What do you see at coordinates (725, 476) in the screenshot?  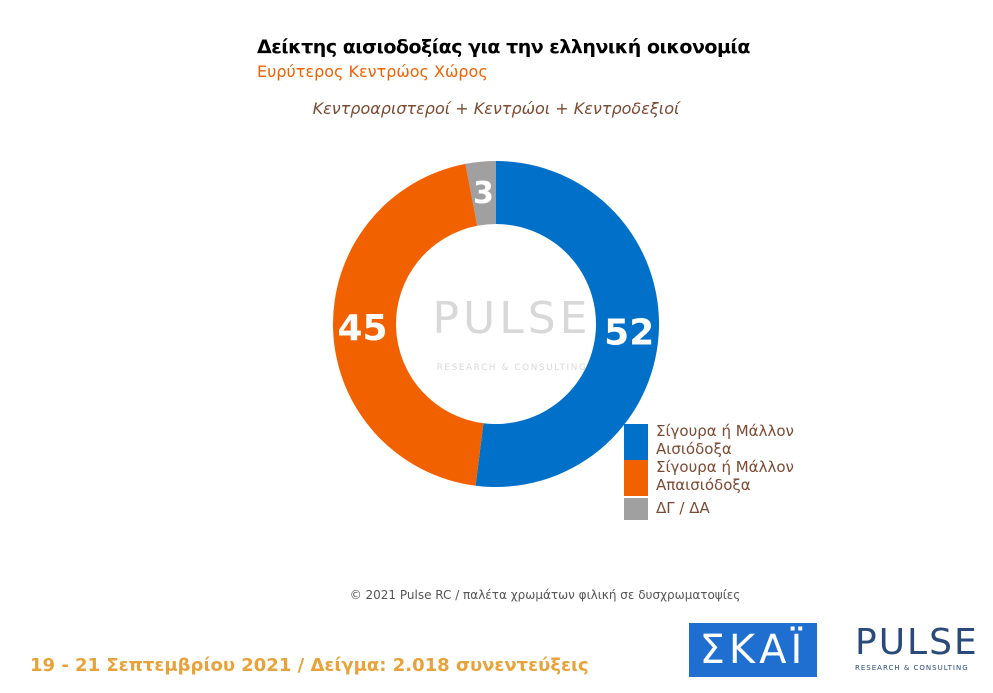 I see `legend-label: Σίγουρα ή Μάλλον Απαισιόδοξα` at bounding box center [725, 476].